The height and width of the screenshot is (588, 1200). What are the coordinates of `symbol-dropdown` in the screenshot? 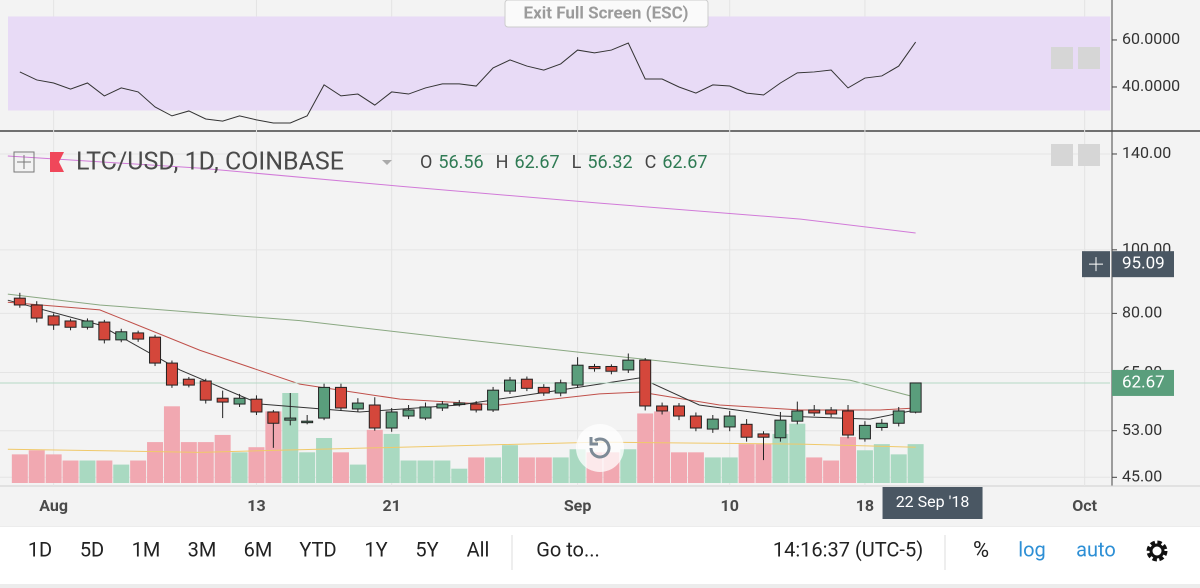 It's located at (387, 162).